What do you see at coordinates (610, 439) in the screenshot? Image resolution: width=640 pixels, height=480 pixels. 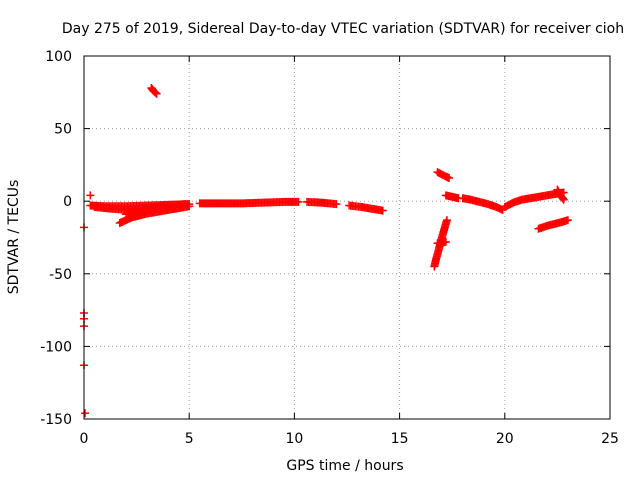 I see `x-tick-label: 25` at bounding box center [610, 439].